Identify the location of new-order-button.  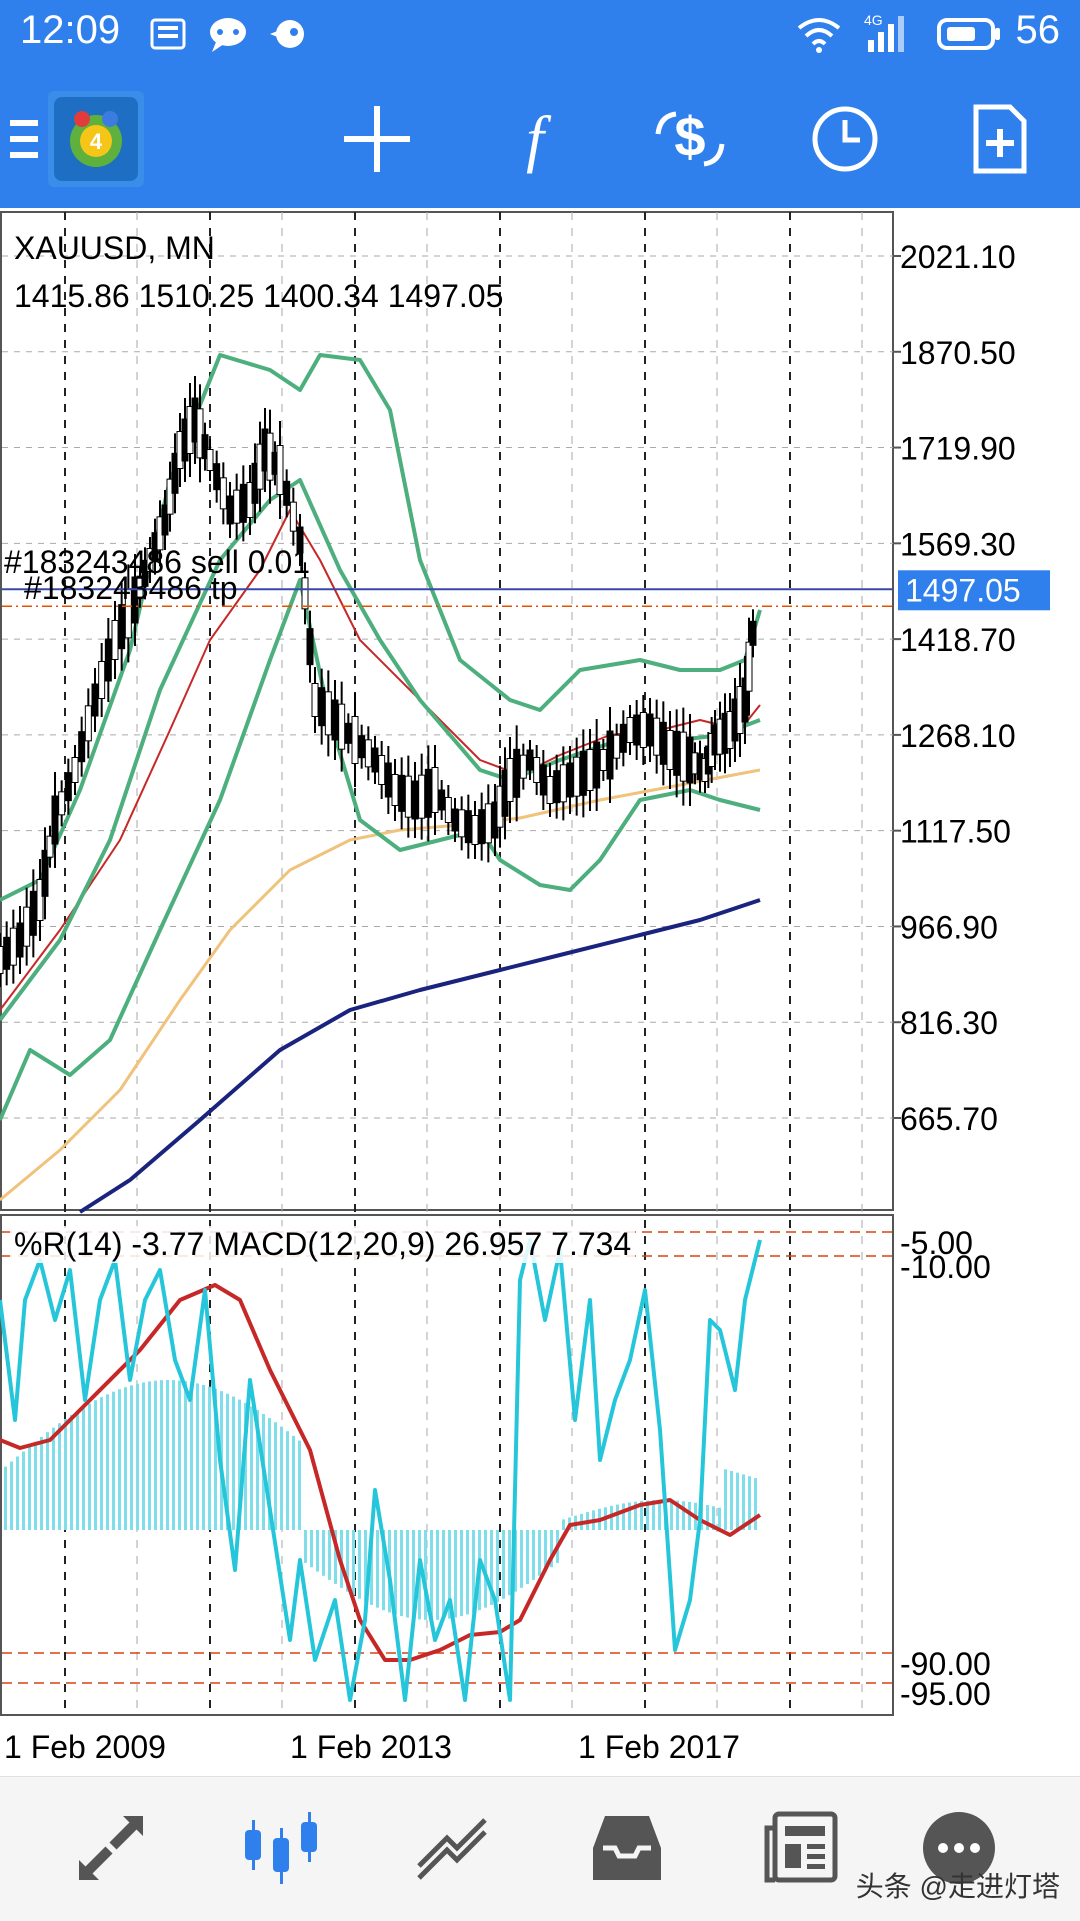
(1000, 139).